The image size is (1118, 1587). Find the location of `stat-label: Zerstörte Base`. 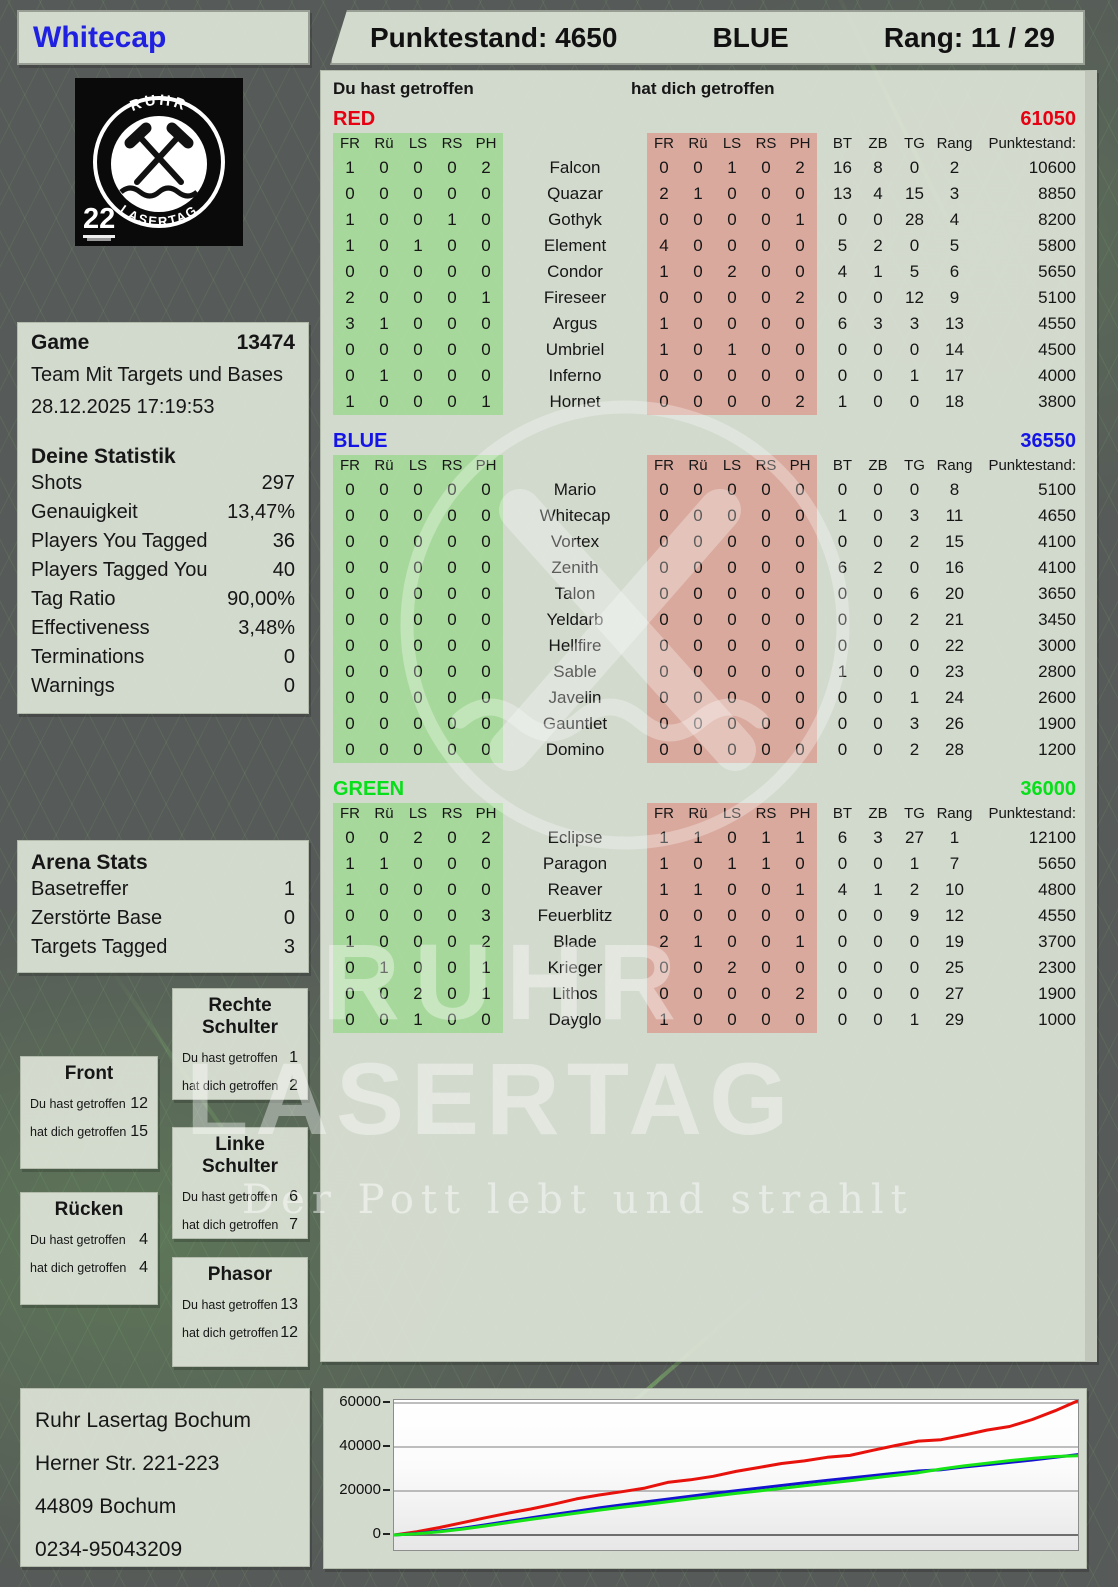

stat-label: Zerstörte Base is located at coordinates (97, 918).